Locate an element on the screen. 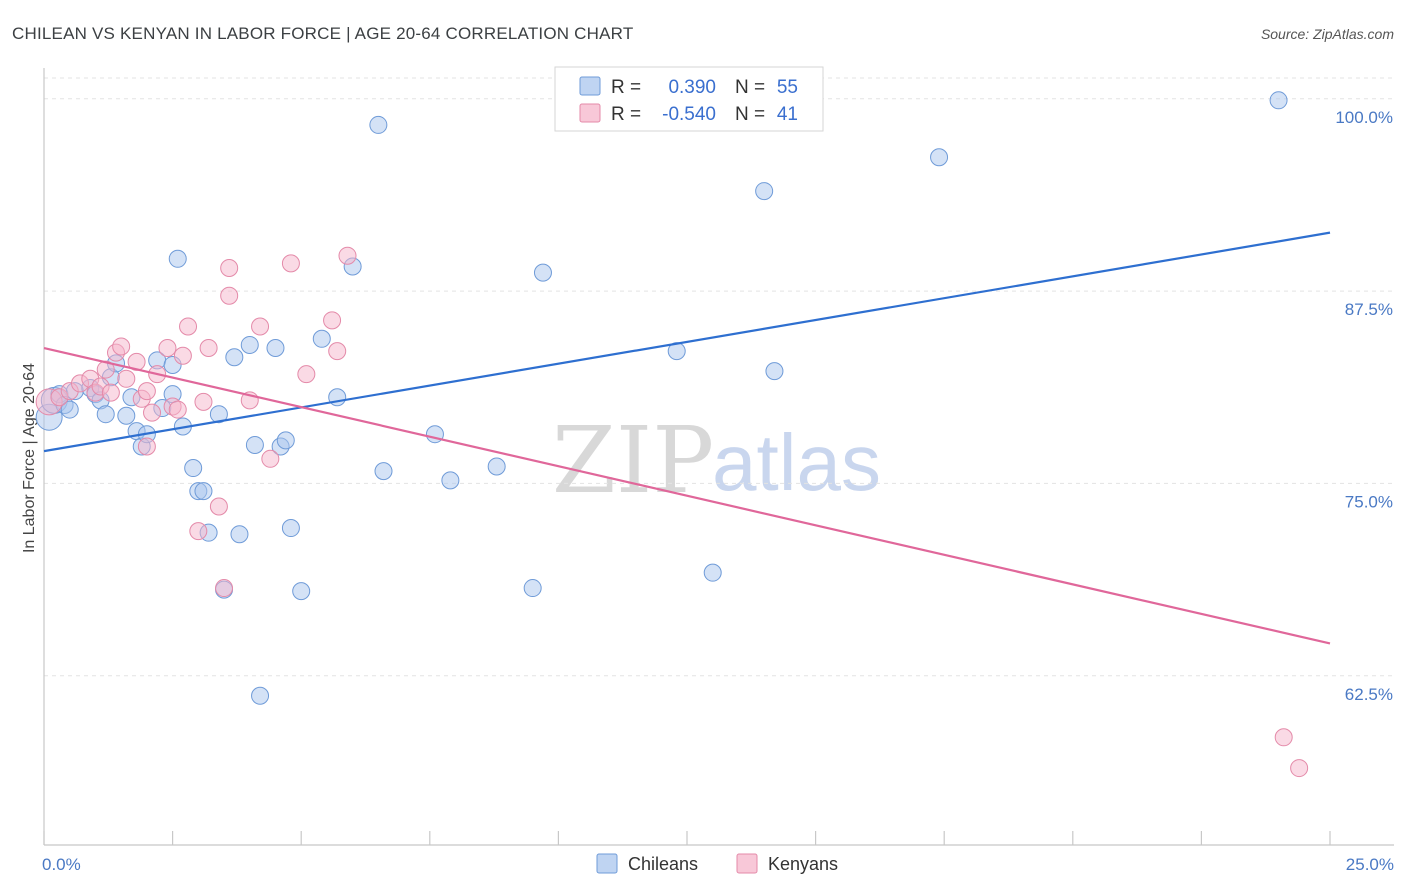 The width and height of the screenshot is (1406, 892). legend-n-label-kenyans: N = is located at coordinates (750, 114).